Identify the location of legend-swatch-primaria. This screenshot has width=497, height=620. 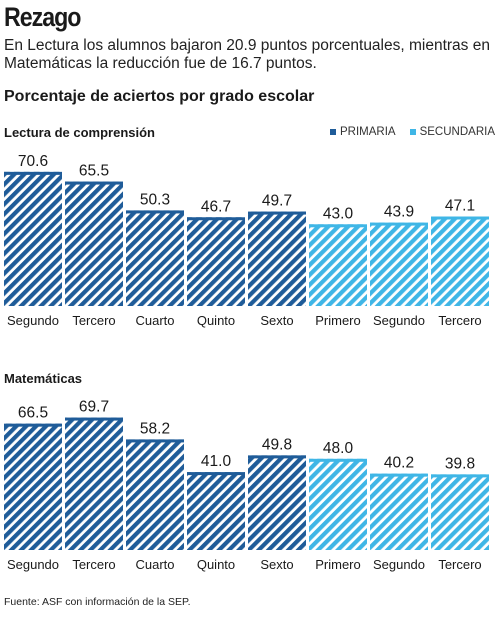
(333, 132).